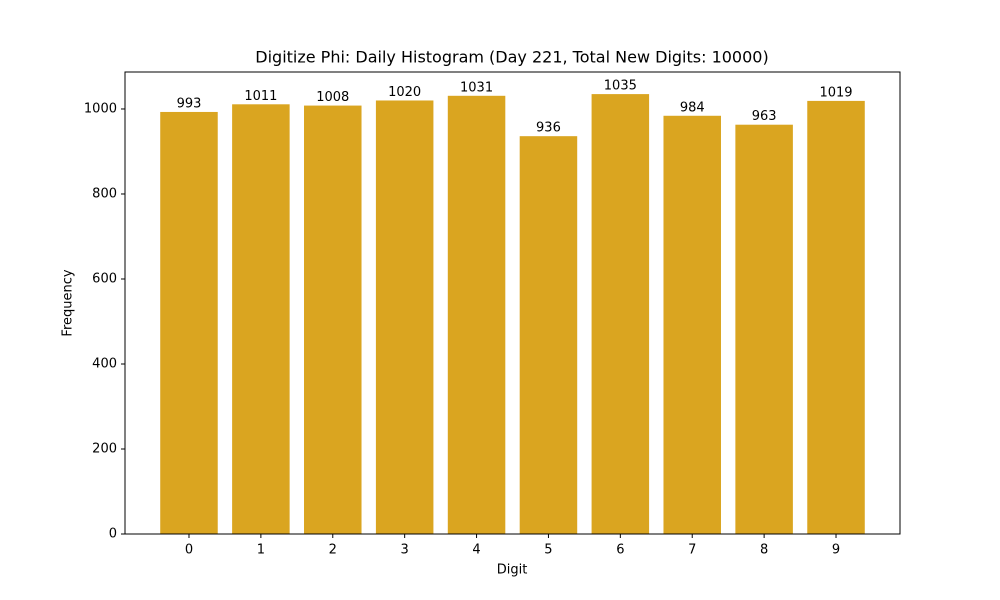  I want to click on x-axis-label: Digit, so click(512, 570).